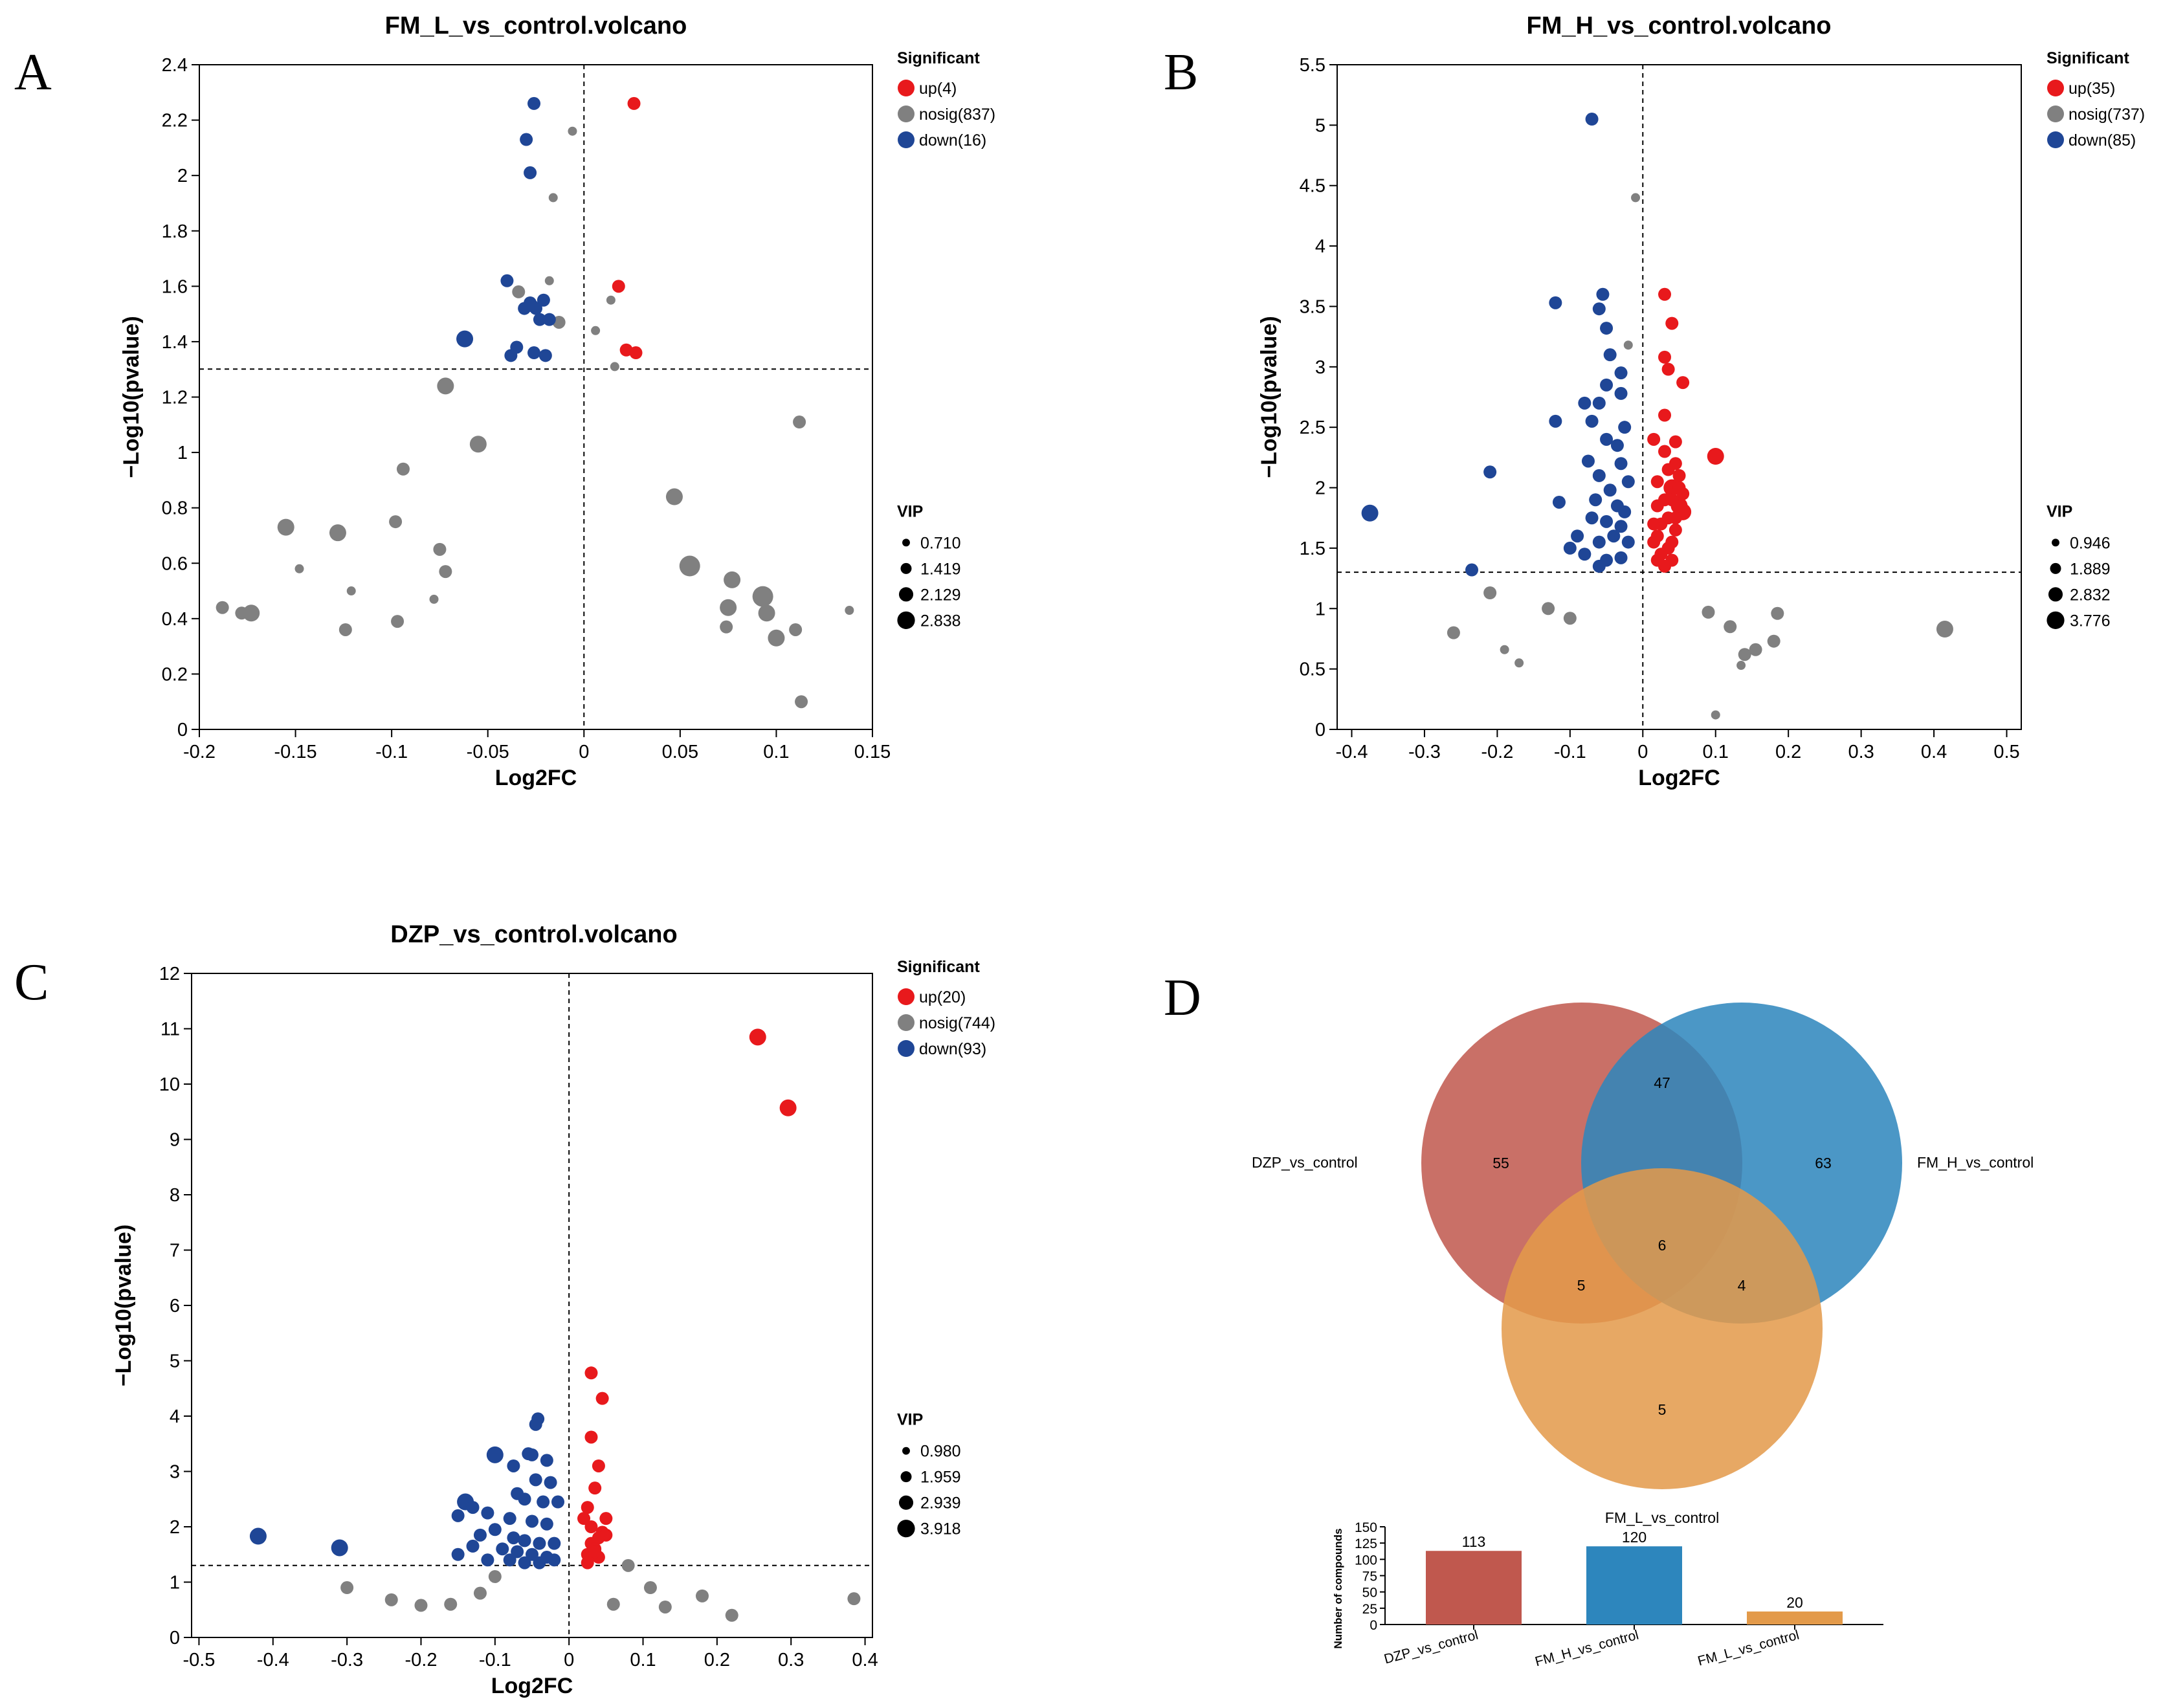 Image resolution: width=2163 pixels, height=1708 pixels. Describe the element at coordinates (940, 1478) in the screenshot. I see `vip-legend-label: 1.959` at that location.